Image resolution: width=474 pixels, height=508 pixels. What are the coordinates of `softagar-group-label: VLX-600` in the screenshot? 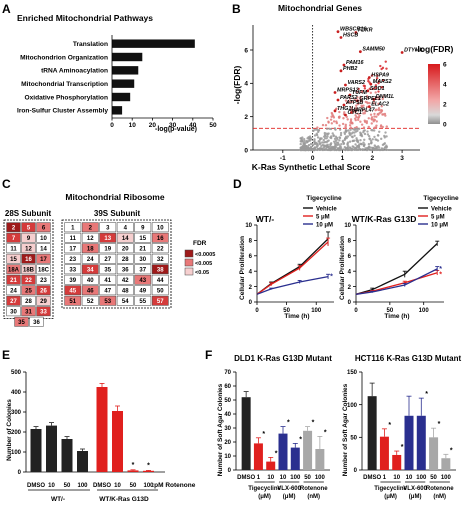 It's located at (289, 489).